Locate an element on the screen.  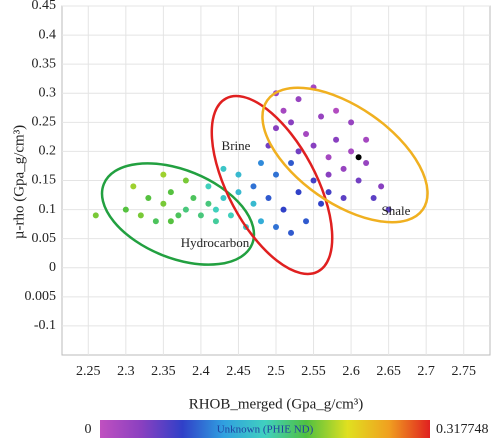
colorbar-max: 0.317748 is located at coordinates (462, 429).